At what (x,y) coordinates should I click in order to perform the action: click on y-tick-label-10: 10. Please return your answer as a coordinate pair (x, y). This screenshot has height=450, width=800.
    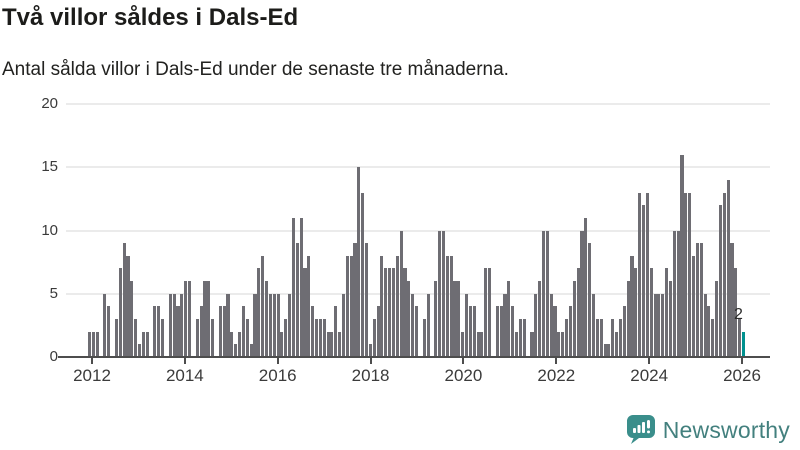
    Looking at the image, I should click on (49, 230).